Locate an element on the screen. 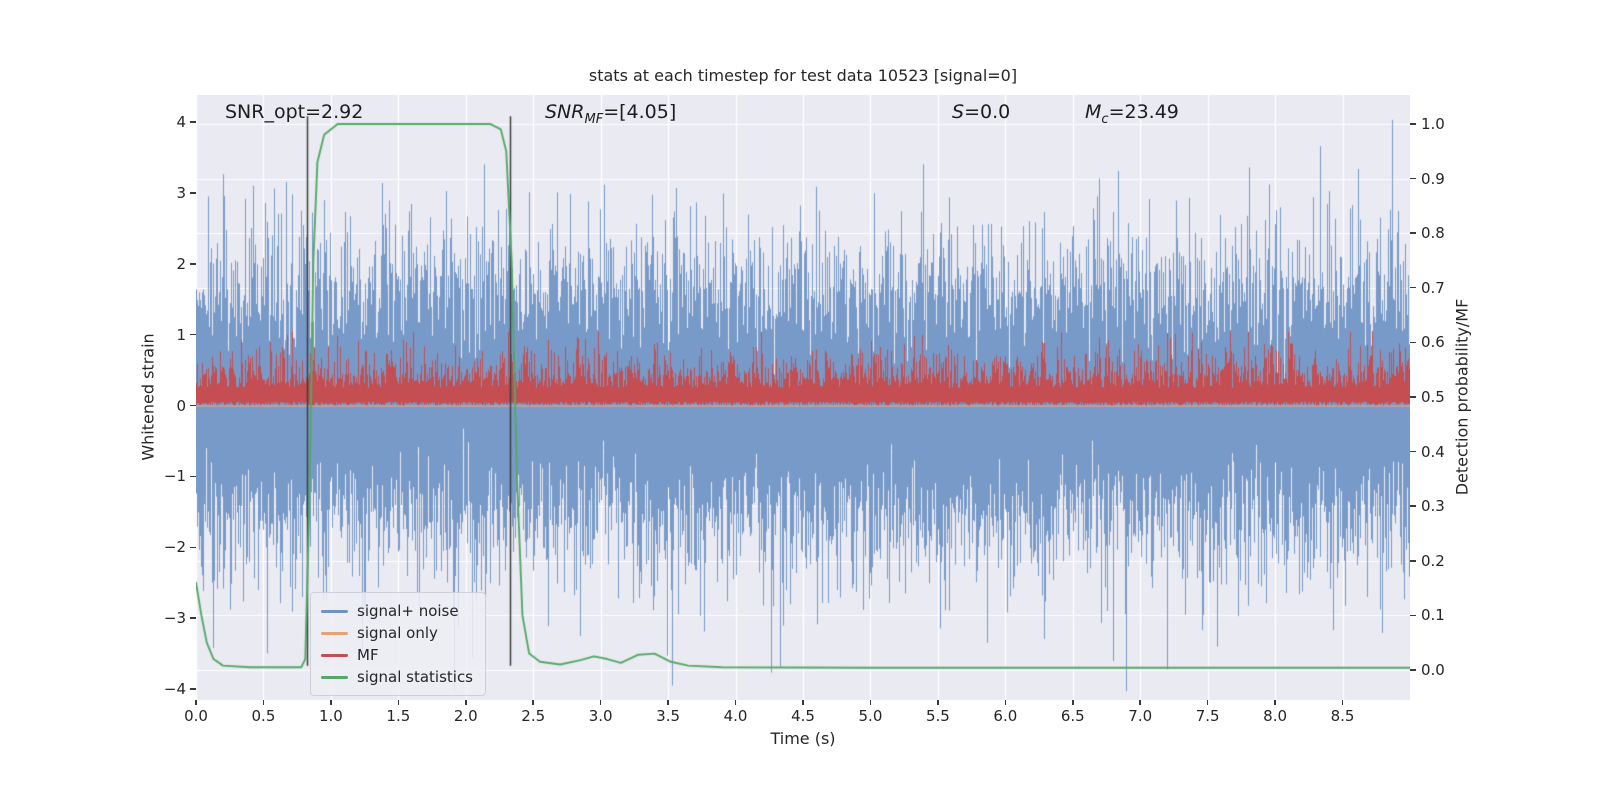 This screenshot has width=1600, height=800. y-right-tick-label: 0.0 is located at coordinates (1433, 669).